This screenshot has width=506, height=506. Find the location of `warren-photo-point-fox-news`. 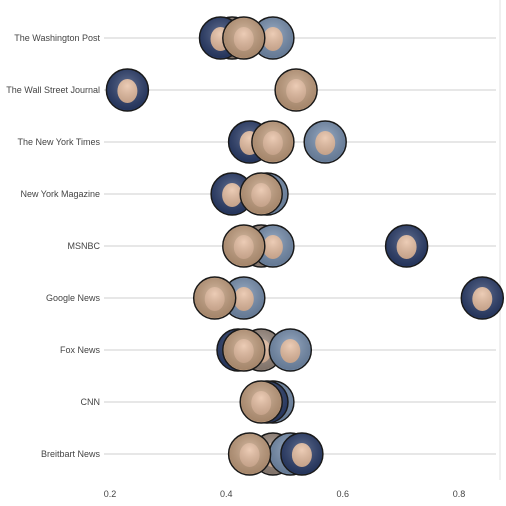

warren-photo-point-fox-news is located at coordinates (244, 350).